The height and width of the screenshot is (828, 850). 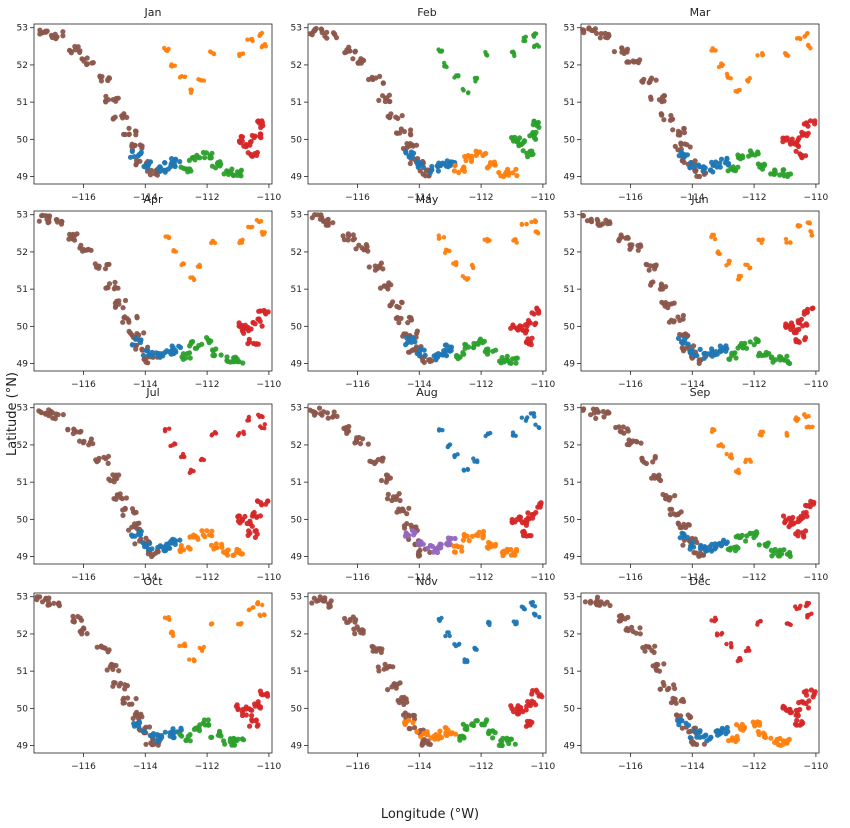 What do you see at coordinates (754, 767) in the screenshot?
I see `x-tick-label: −112` at bounding box center [754, 767].